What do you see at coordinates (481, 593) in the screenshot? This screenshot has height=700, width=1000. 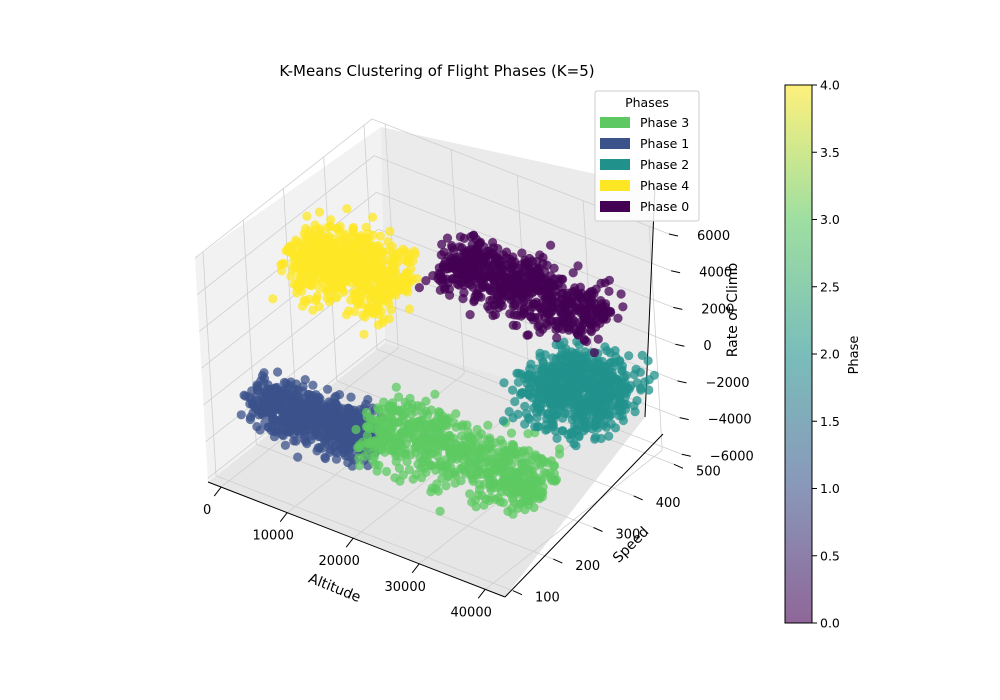 I see `x-tick-mark` at bounding box center [481, 593].